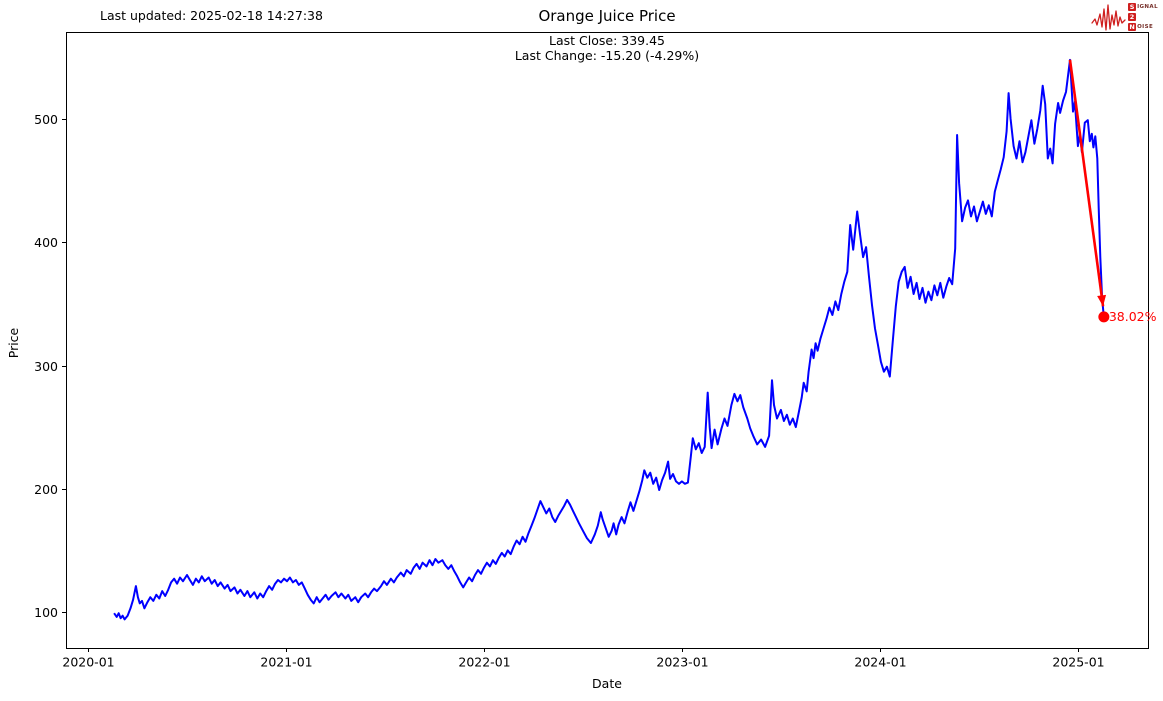 The width and height of the screenshot is (1163, 701). What do you see at coordinates (1102, 300) in the screenshot?
I see `drop-arrow-head-icon` at bounding box center [1102, 300].